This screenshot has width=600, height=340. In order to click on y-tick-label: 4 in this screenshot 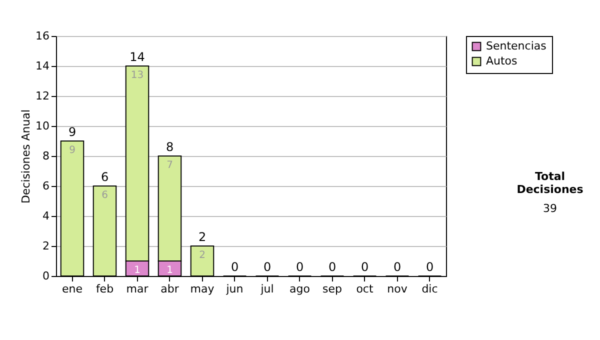, I will do `click(46, 216)`.